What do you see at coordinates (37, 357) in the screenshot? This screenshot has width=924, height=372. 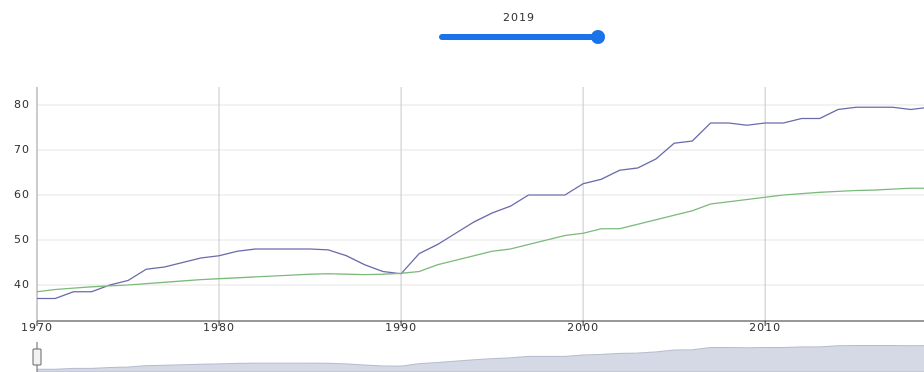 I see `navigator-handle` at bounding box center [37, 357].